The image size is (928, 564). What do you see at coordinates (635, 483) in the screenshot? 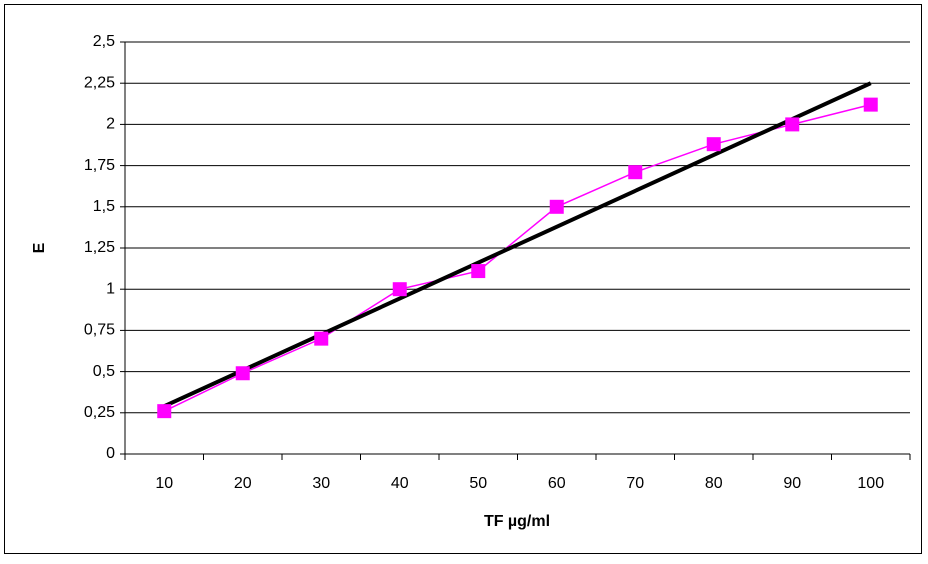
I see `x-tick-label: 70` at bounding box center [635, 483].